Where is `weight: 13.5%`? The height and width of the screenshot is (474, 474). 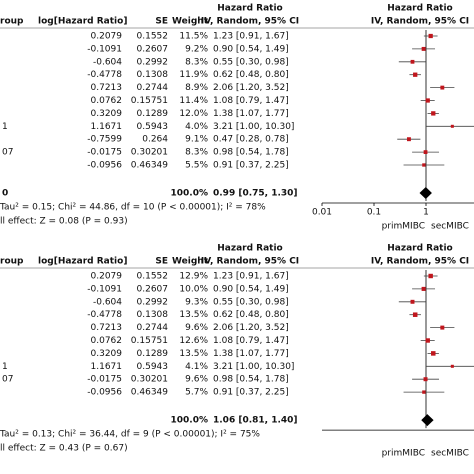 weight: 13.5% is located at coordinates (193, 354).